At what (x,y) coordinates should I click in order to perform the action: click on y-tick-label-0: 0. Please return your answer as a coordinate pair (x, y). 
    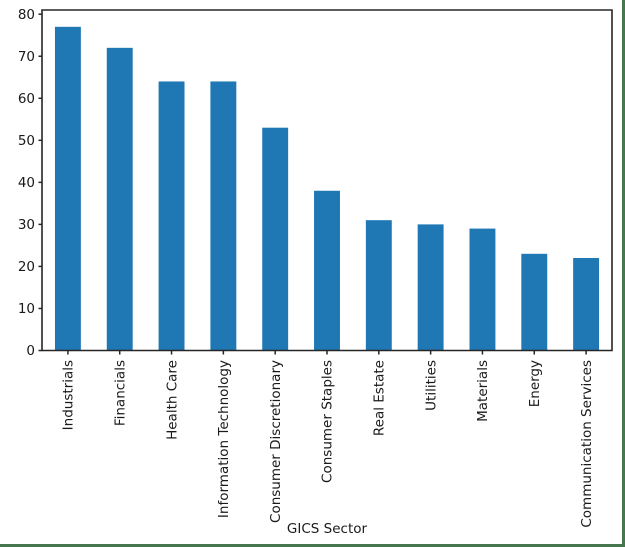
    Looking at the image, I should click on (30, 351).